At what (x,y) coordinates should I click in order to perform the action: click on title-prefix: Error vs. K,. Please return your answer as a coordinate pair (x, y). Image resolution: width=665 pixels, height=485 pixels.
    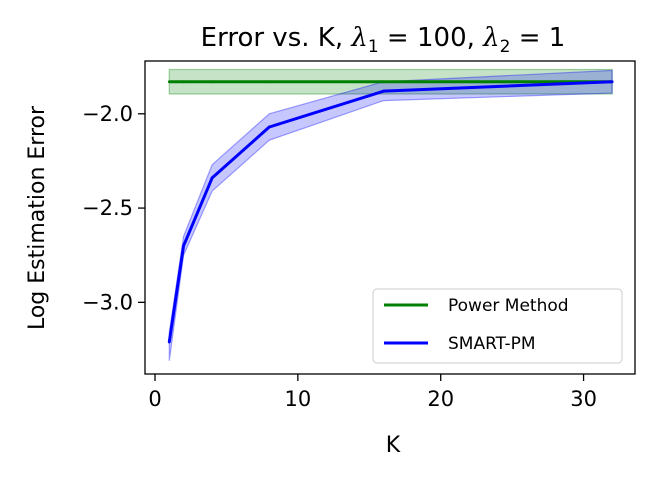
    Looking at the image, I should click on (276, 38).